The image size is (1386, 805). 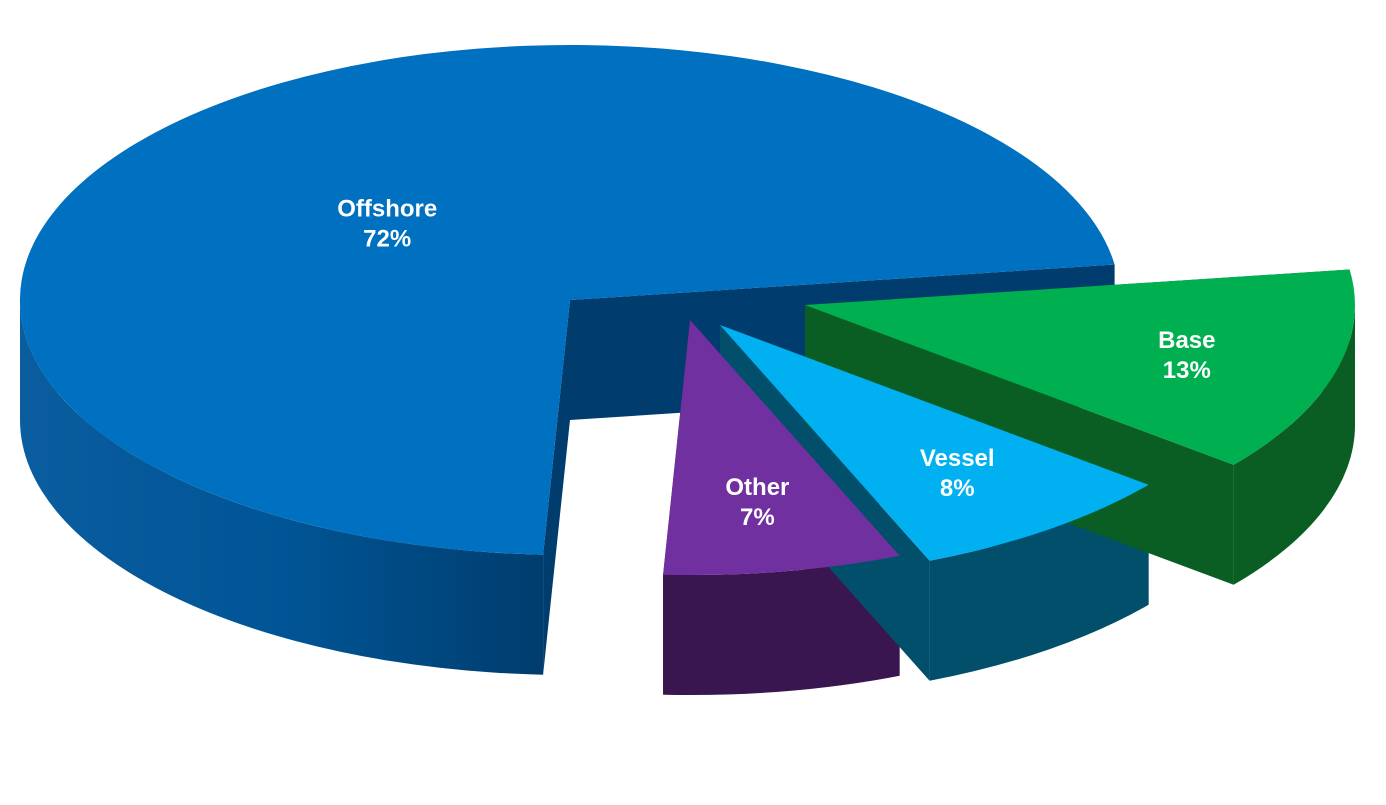 I want to click on base-value-label: 13%, so click(x=1187, y=370).